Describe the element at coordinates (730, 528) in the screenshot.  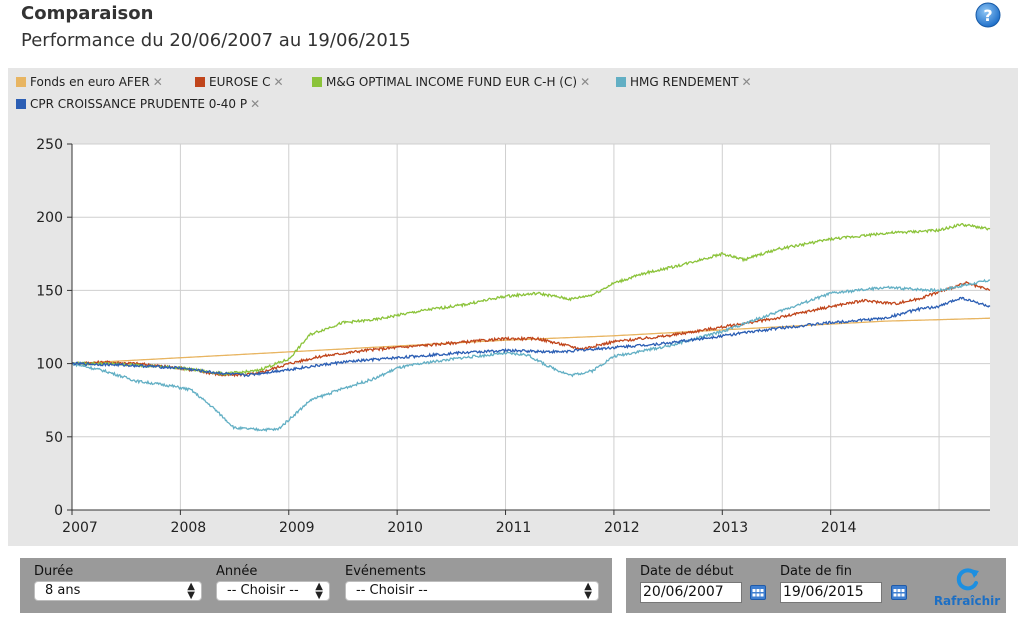
I see `x-tick-label: 2013` at that location.